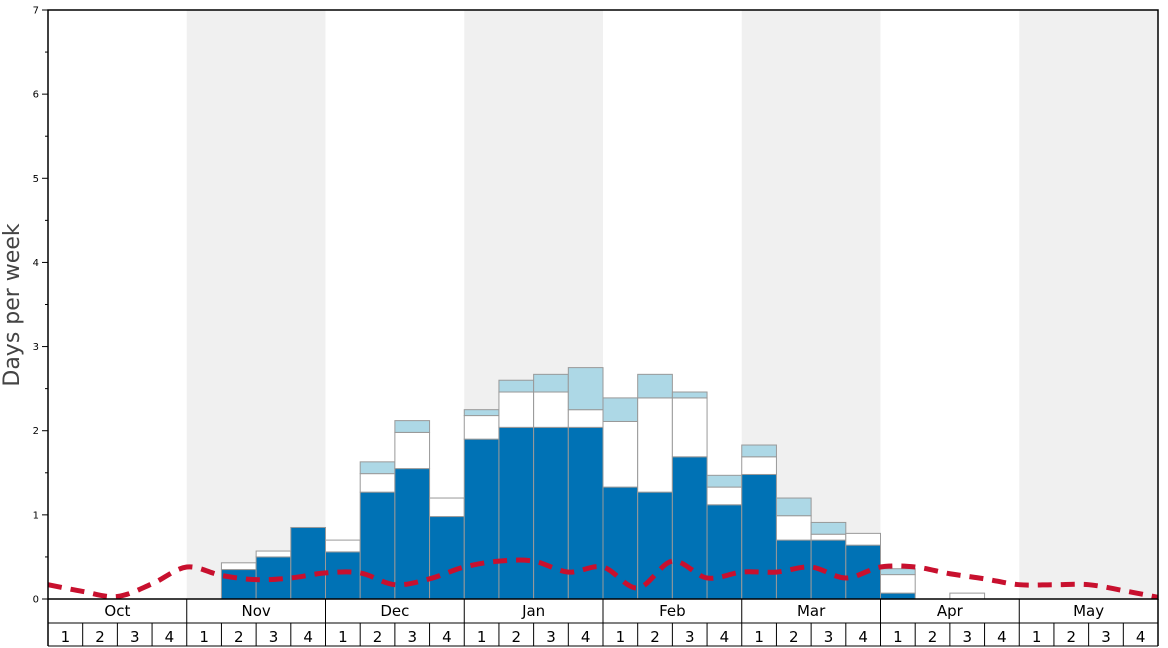 The image size is (1168, 648). Describe the element at coordinates (621, 637) in the screenshot. I see `week-label-feb-1: 1` at that location.